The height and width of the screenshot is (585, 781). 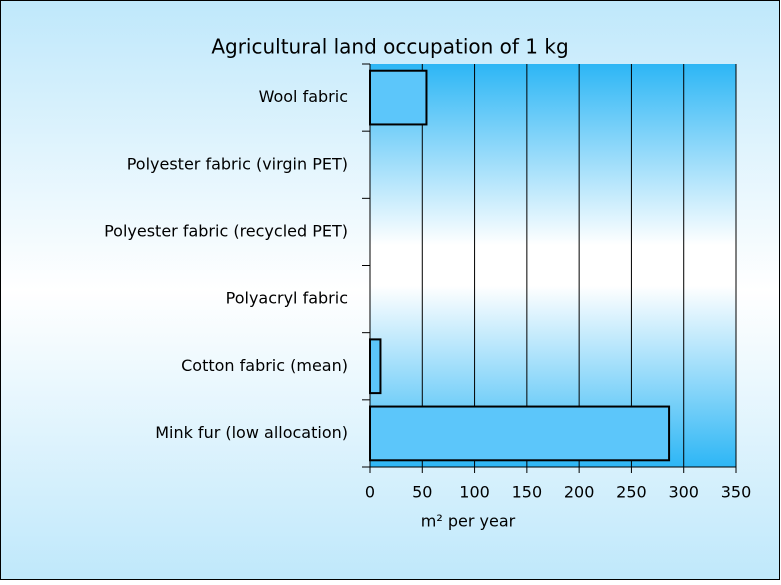 I want to click on x-tick-label: 150, so click(x=527, y=492).